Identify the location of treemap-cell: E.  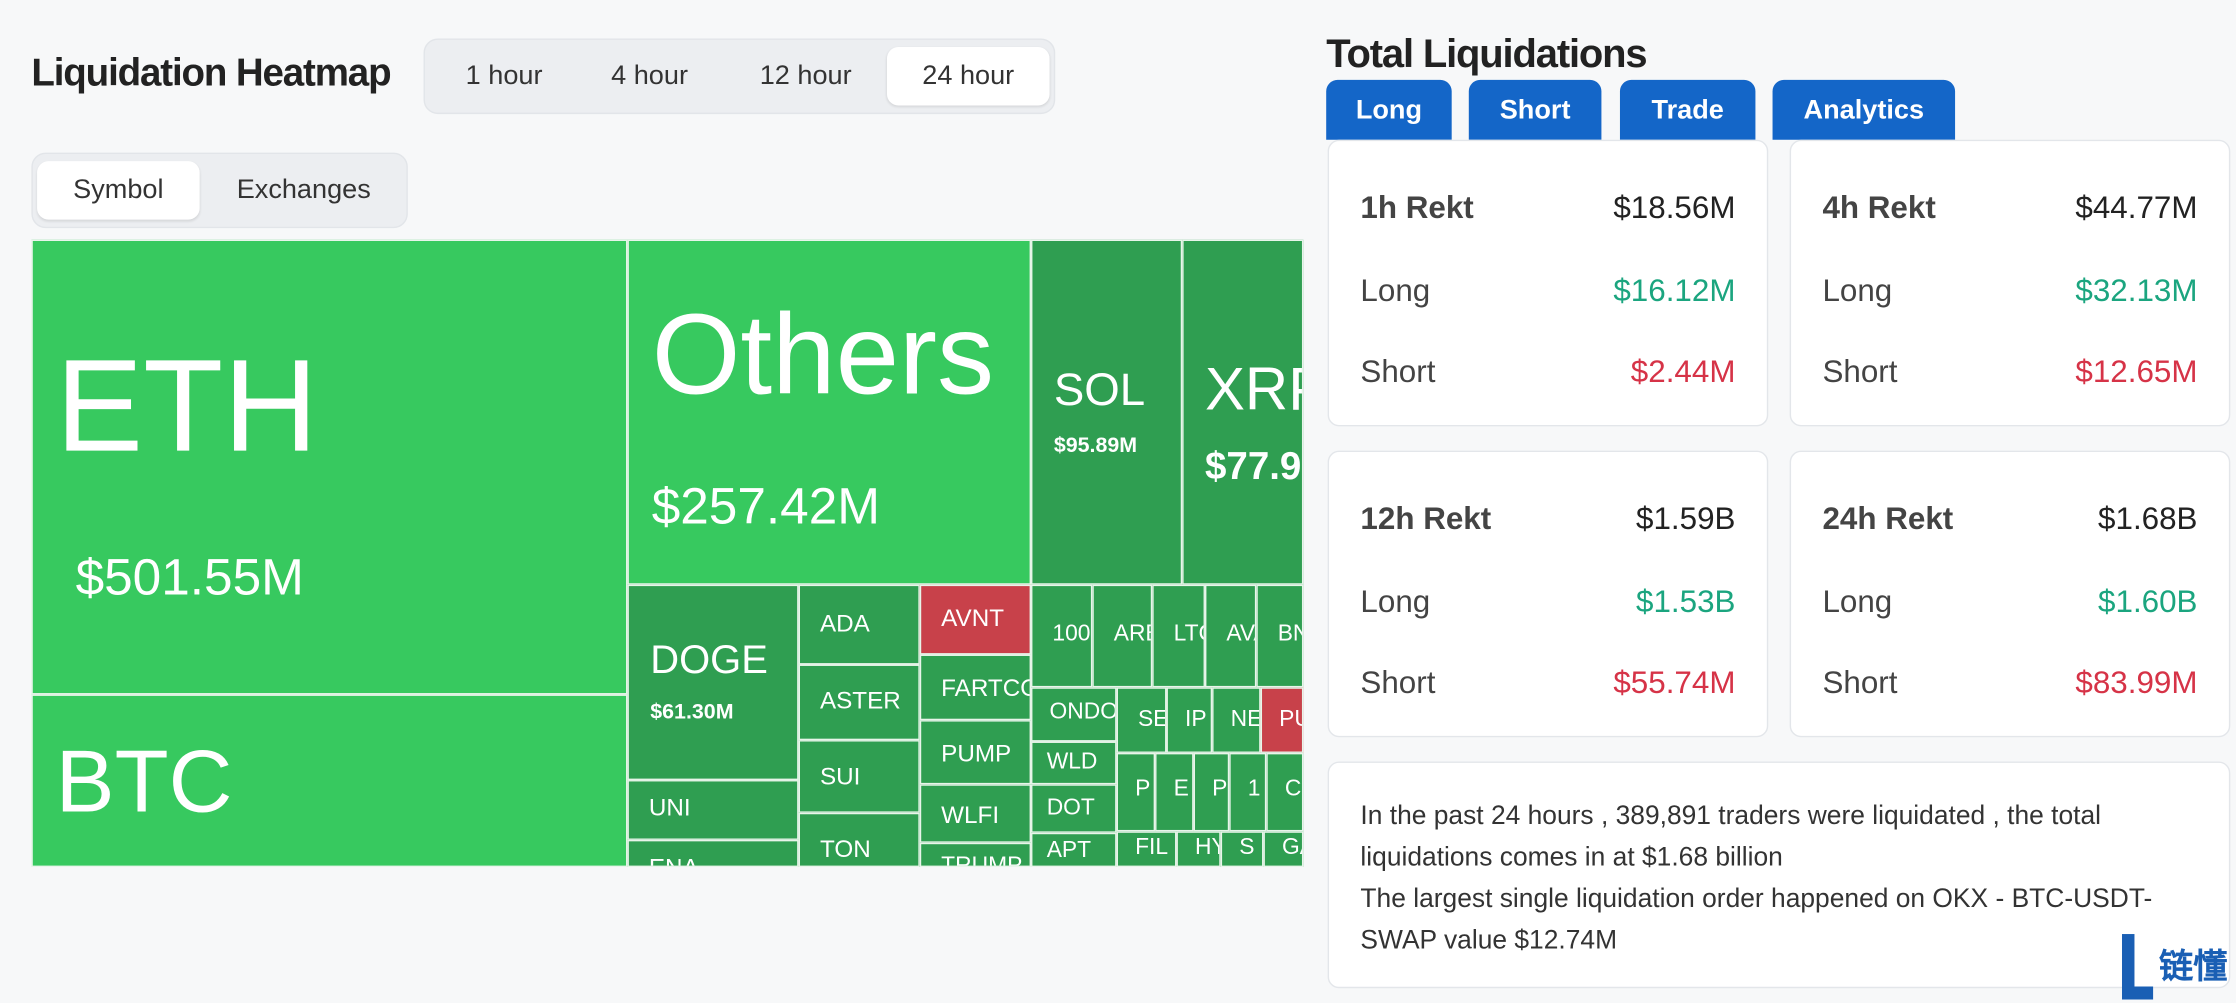
(1174, 792).